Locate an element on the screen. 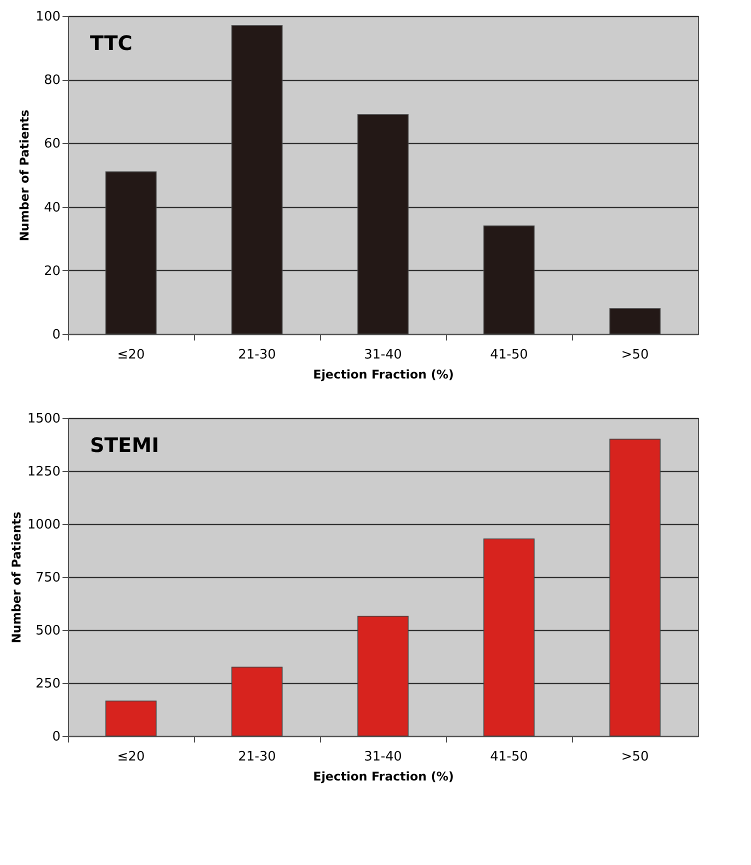  y-tick-label: 1000 is located at coordinates (43, 525).